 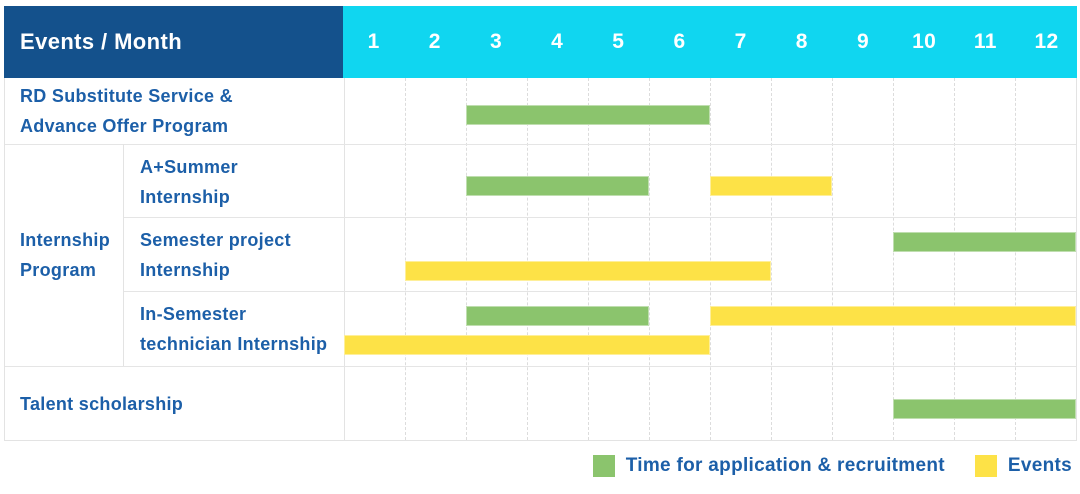 I want to click on legend-item-events: Events, so click(x=1023, y=466).